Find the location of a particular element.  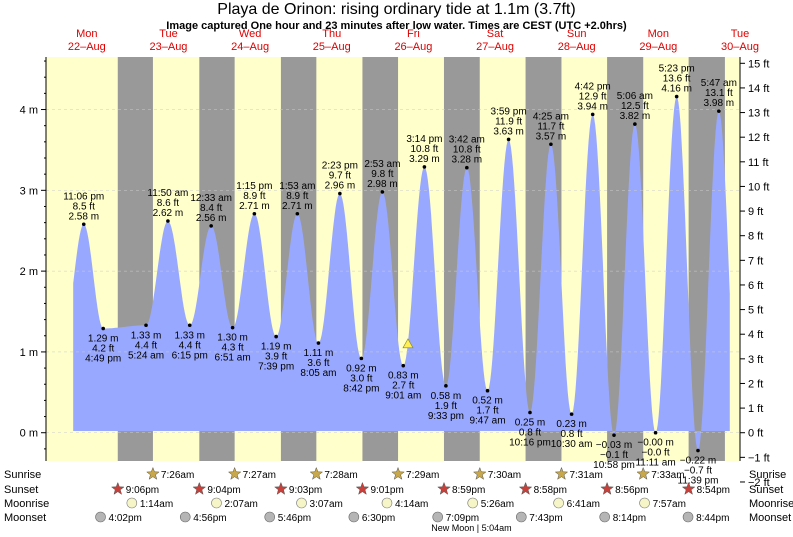

sunrise-time-label: 7:33am is located at coordinates (667, 475).